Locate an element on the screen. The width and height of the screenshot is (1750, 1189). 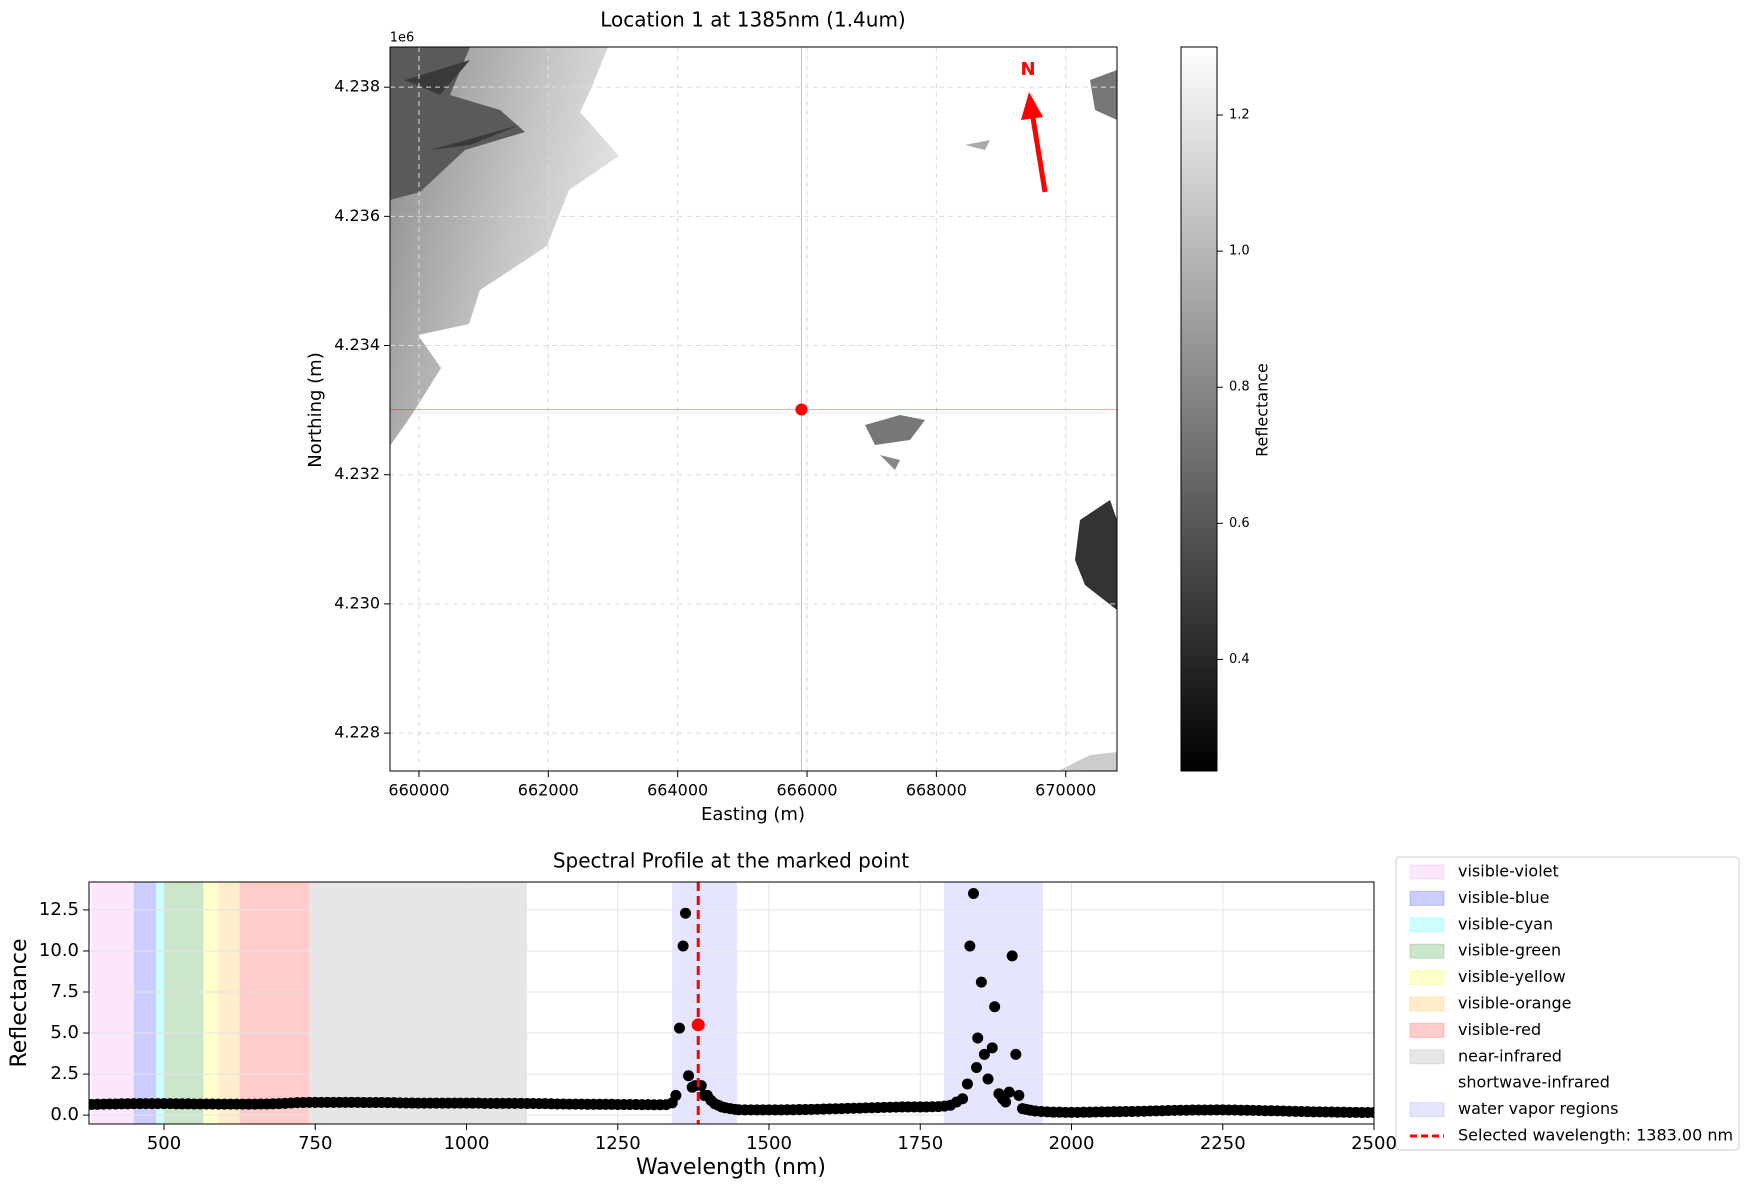
colorbar-tick-label: 1.0 is located at coordinates (1239, 251).